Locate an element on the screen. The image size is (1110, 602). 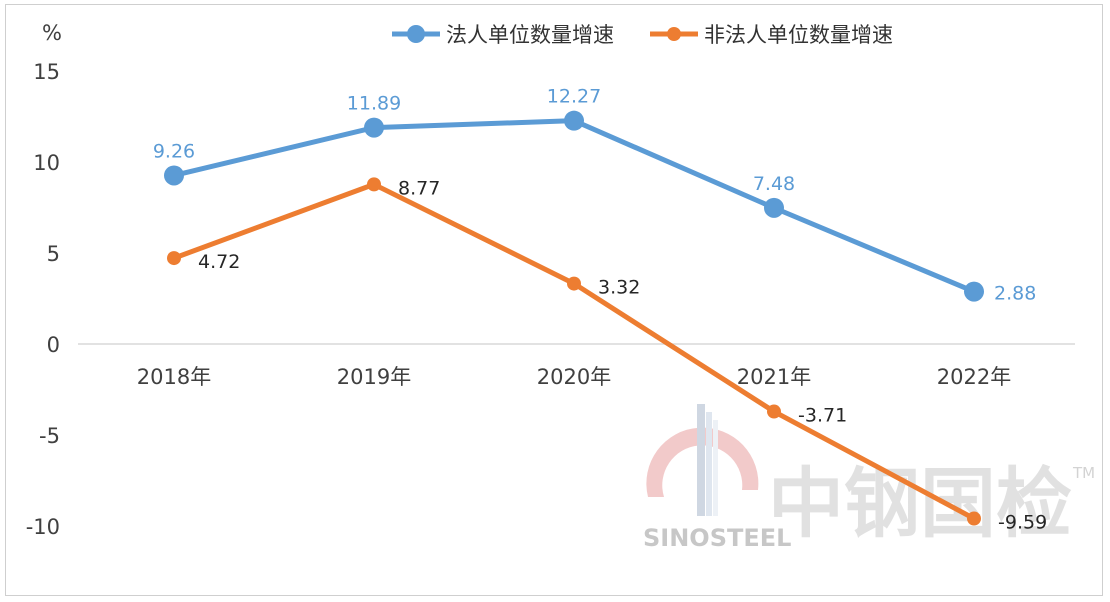
y-axis-unit-label: % is located at coordinates (52, 33).